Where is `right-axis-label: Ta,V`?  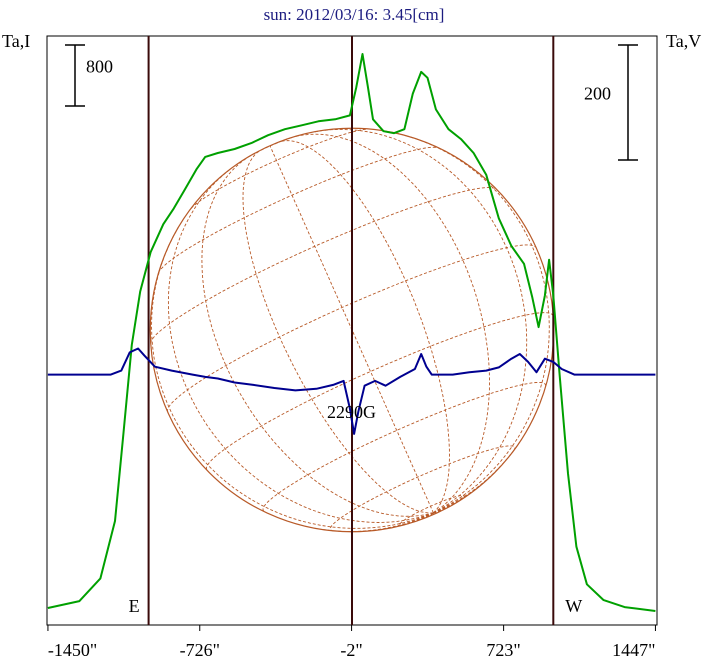
right-axis-label: Ta,V is located at coordinates (683, 41).